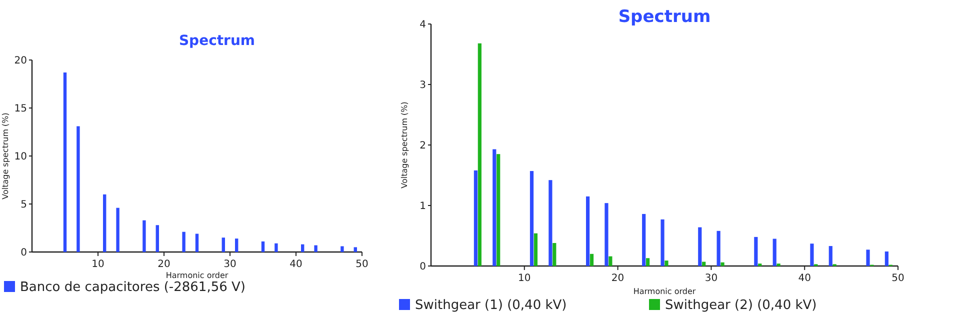 The image size is (978, 336). I want to click on y-tick-label: 5, so click(23, 205).